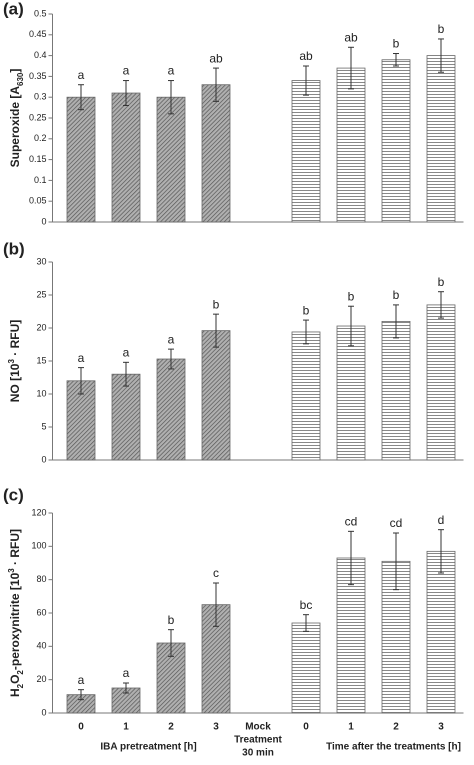 The height and width of the screenshot is (765, 474). Describe the element at coordinates (258, 727) in the screenshot. I see `x-tick-label: Mock` at that location.